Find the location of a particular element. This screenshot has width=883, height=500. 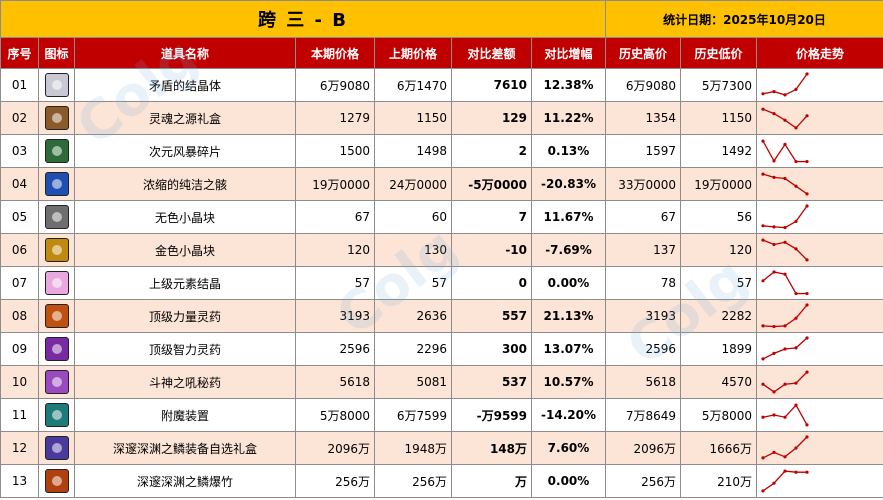

item-name: 次元风暴碎片 is located at coordinates (185, 151).